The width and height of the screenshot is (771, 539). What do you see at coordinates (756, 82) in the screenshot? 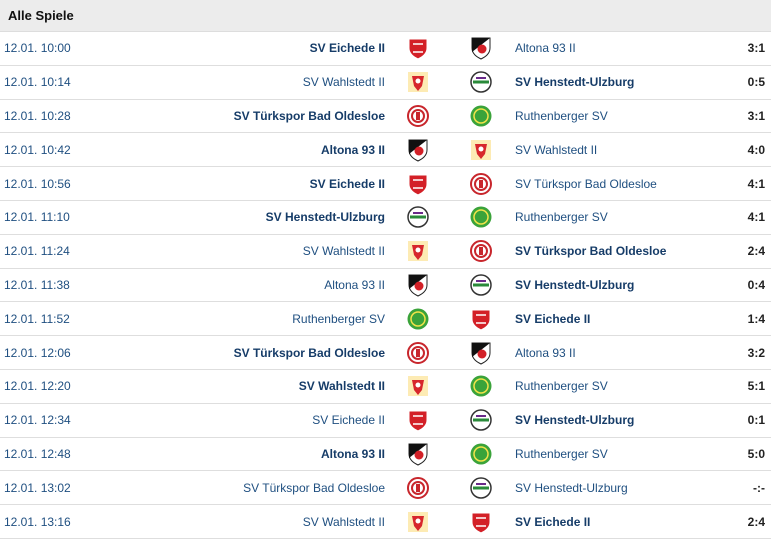
I see `match-score: 0:5` at bounding box center [756, 82].